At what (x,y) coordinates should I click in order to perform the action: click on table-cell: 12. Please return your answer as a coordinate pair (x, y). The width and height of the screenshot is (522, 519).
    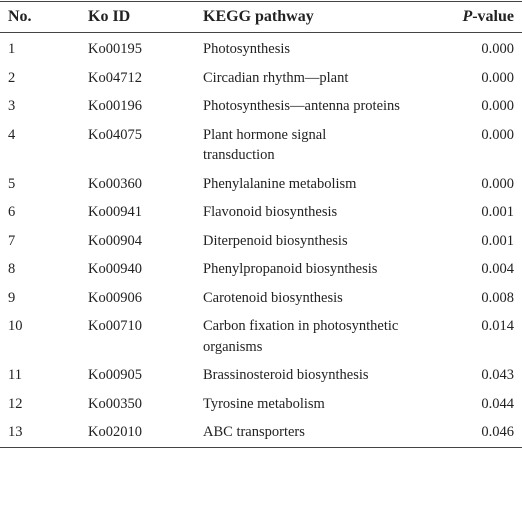
    Looking at the image, I should click on (15, 403).